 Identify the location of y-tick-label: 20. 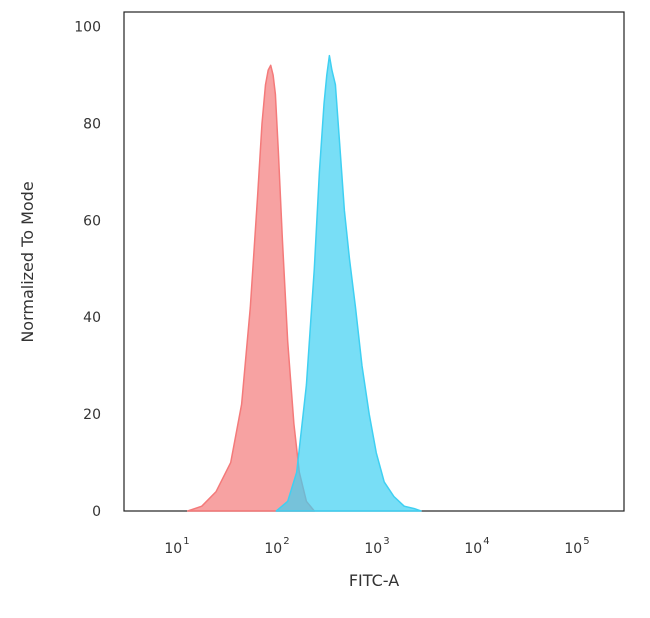
(92, 415).